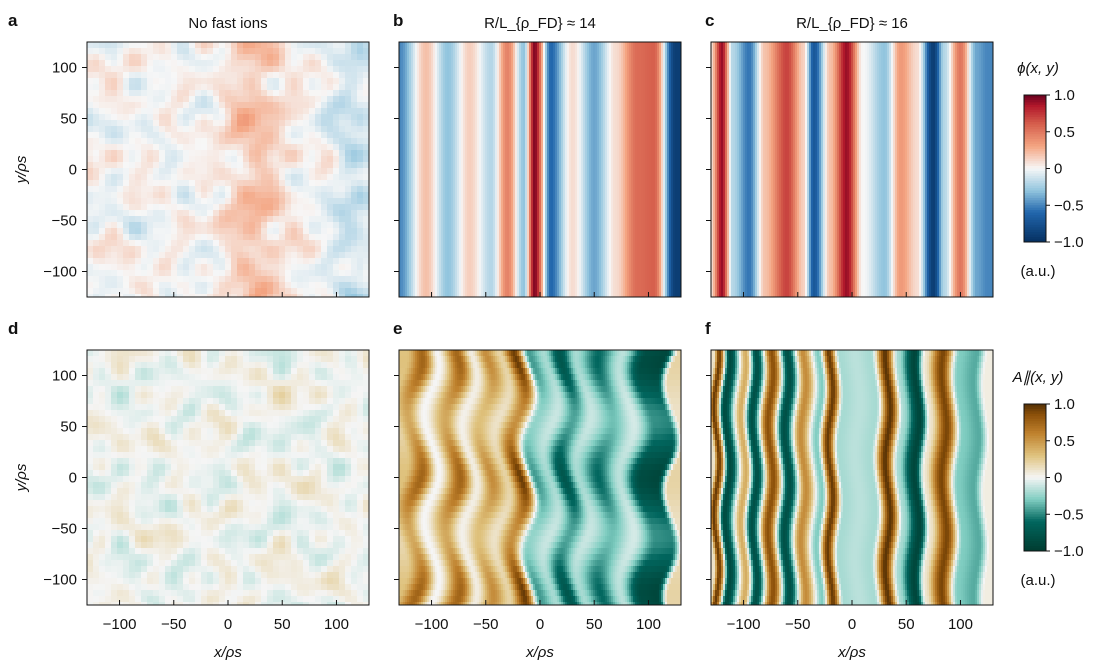  What do you see at coordinates (228, 479) in the screenshot?
I see `heatmap-d` at bounding box center [228, 479].